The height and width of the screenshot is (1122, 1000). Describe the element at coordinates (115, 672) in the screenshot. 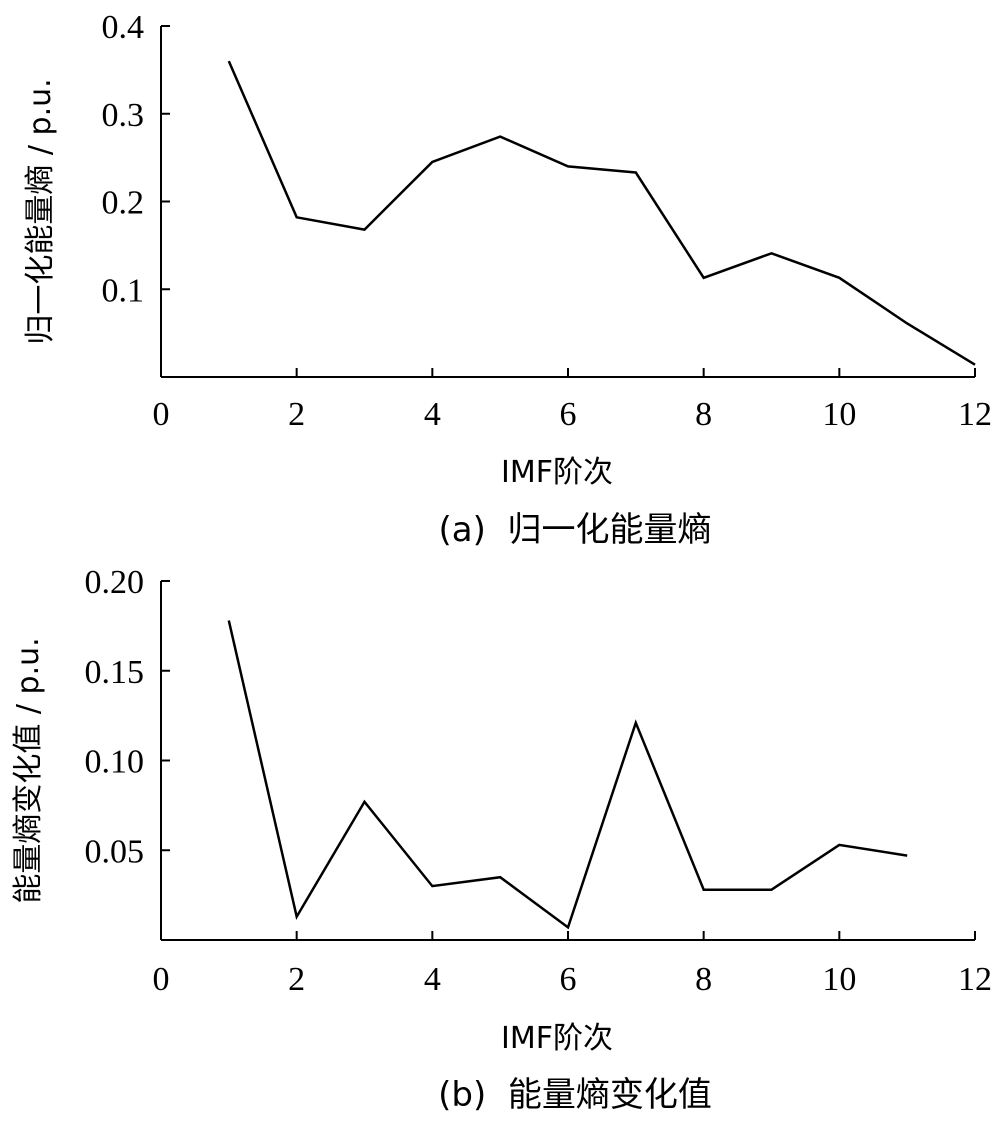

I see `y-tick-label: 0.15` at that location.